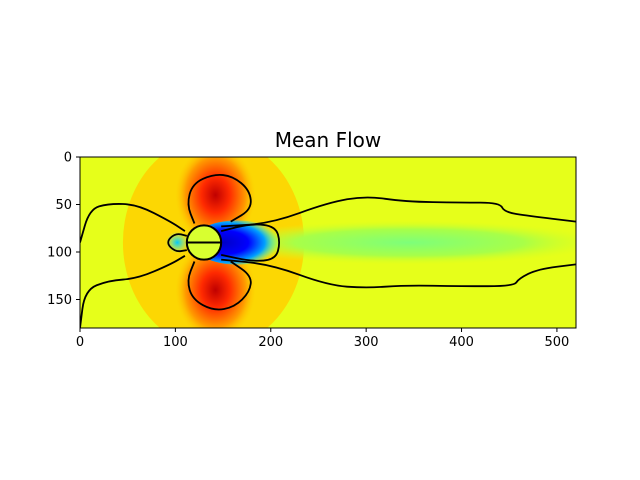 The image size is (640, 480). I want to click on contour-wake-lower, so click(398, 273).